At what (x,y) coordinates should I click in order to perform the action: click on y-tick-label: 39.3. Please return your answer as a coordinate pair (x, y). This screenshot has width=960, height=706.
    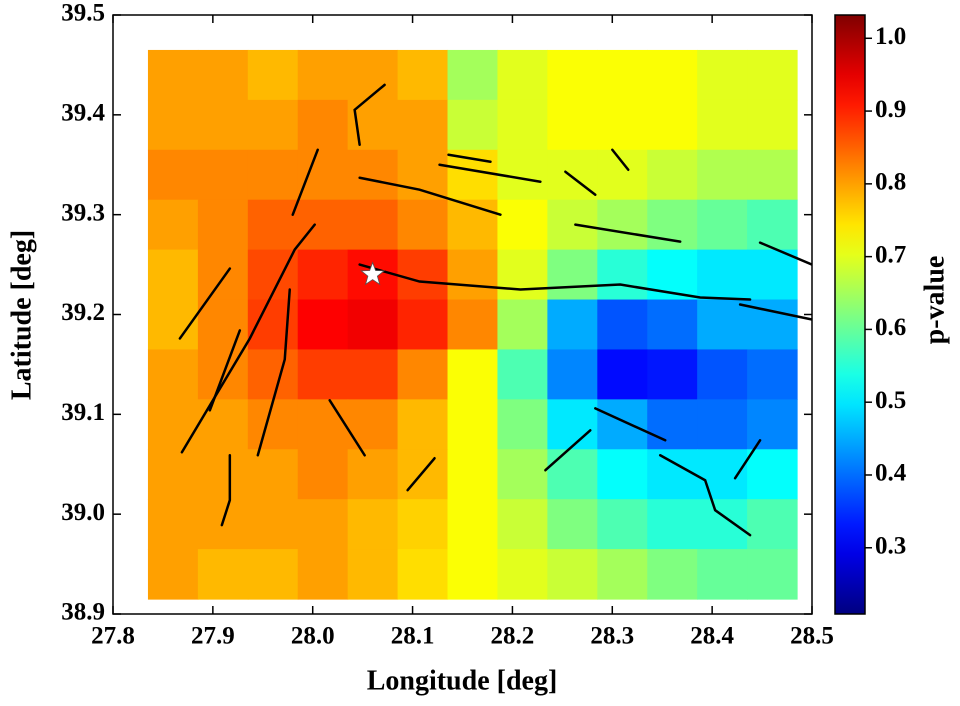
    Looking at the image, I should click on (83, 212).